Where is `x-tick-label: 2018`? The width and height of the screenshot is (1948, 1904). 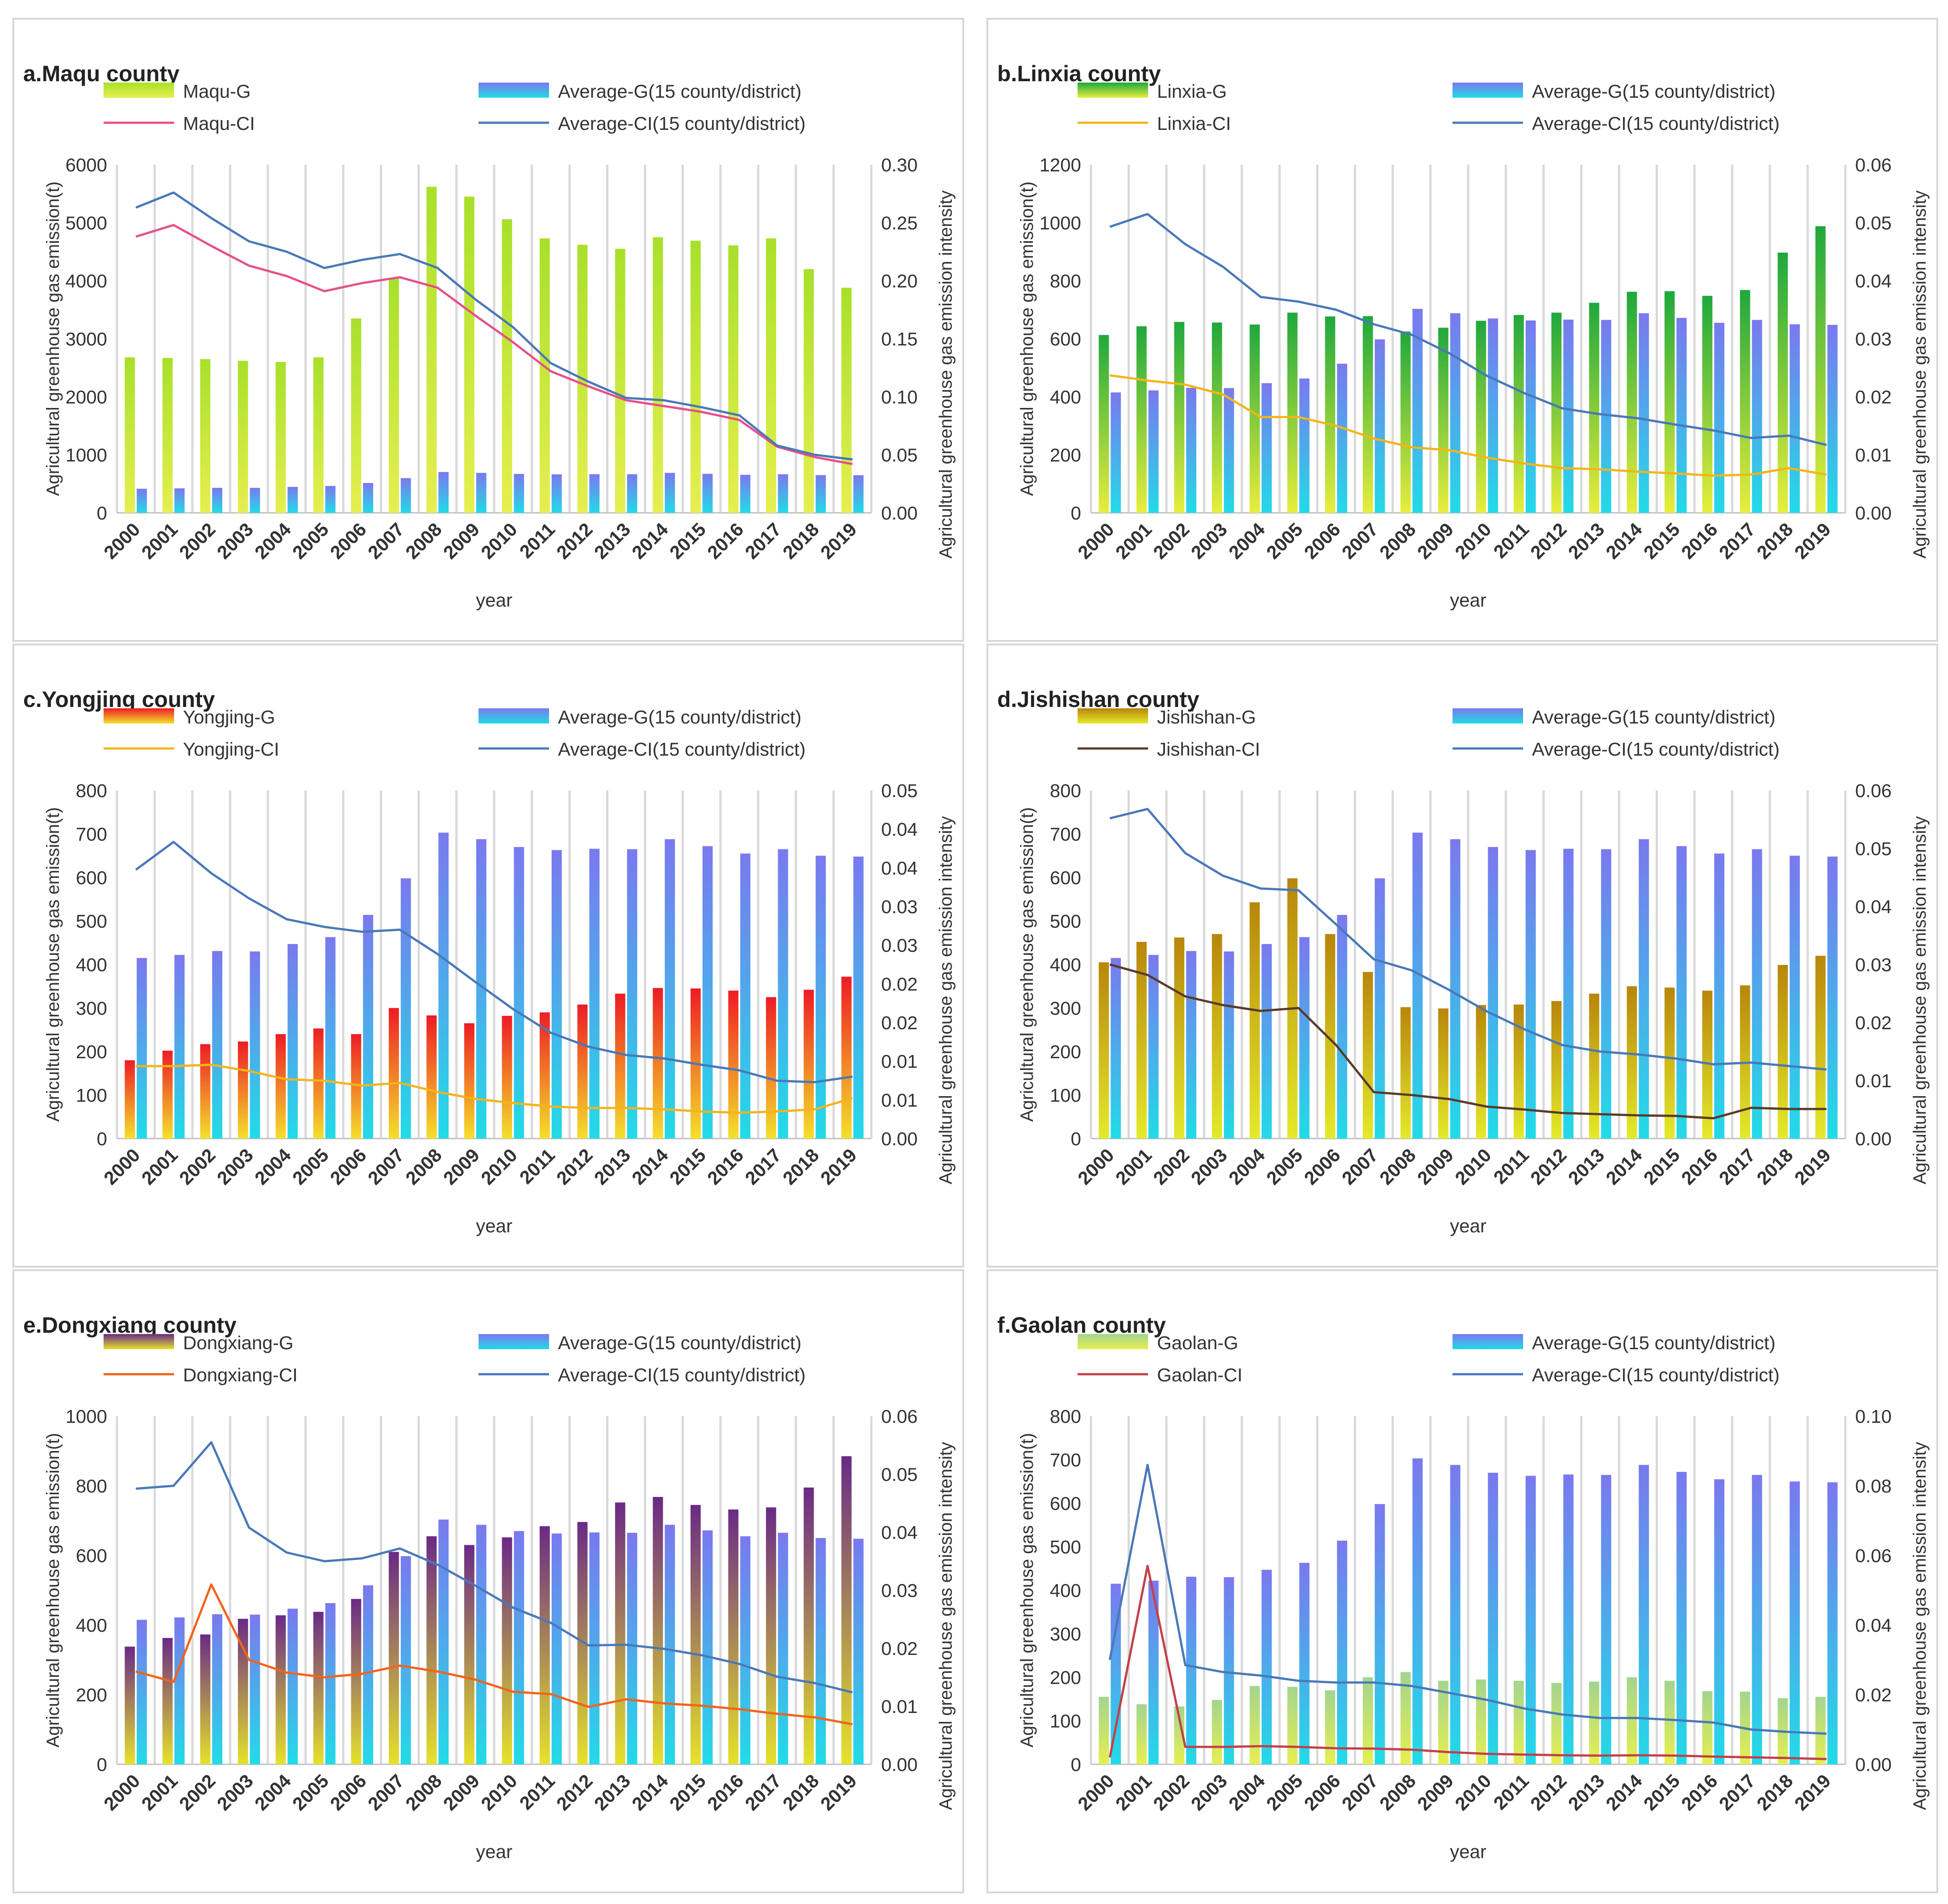 x-tick-label: 2018 is located at coordinates (800, 1166).